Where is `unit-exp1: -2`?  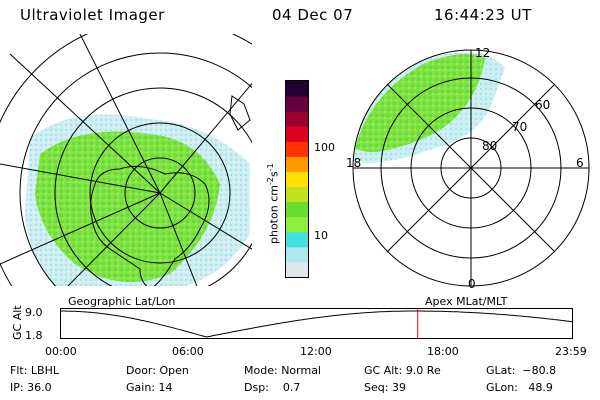
unit-exp1: -2 is located at coordinates (270, 181).